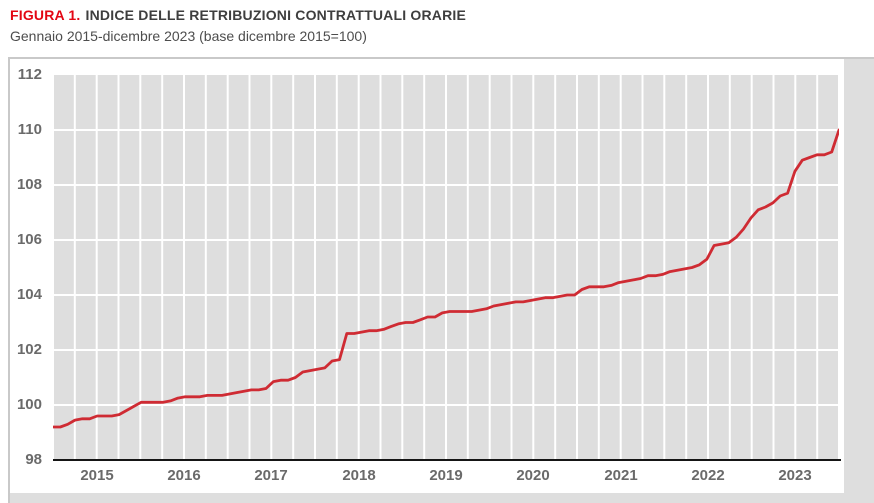 The height and width of the screenshot is (503, 874). I want to click on y-tick-100: 100, so click(29, 404).